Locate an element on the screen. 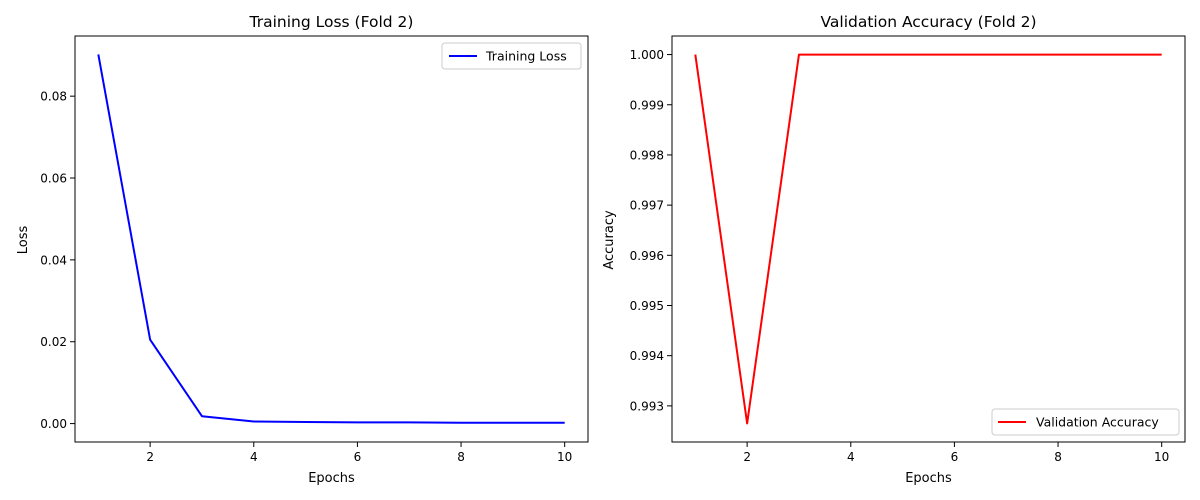 The image size is (1200, 500). y-tick-label: 0.00 is located at coordinates (53, 424).